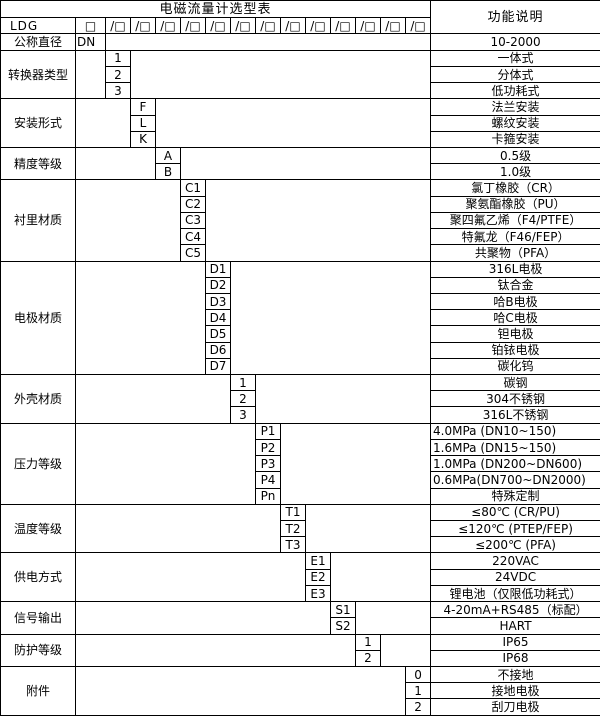 The image size is (600, 716). I want to click on code-cell: T3, so click(293, 545).